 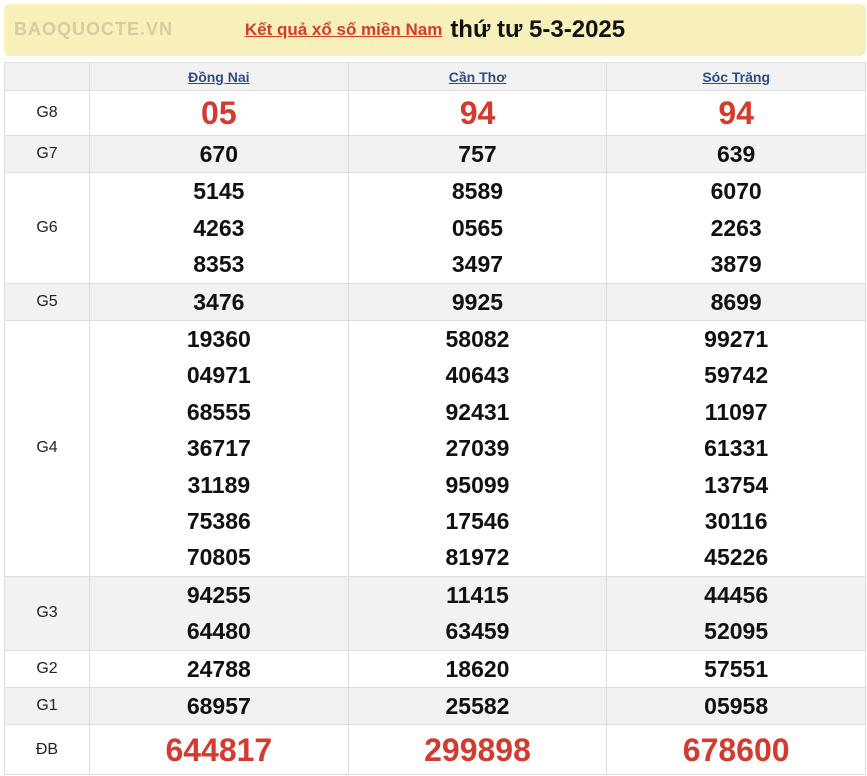 I want to click on prize-row: G1 68957 25582 05958, so click(x=435, y=706).